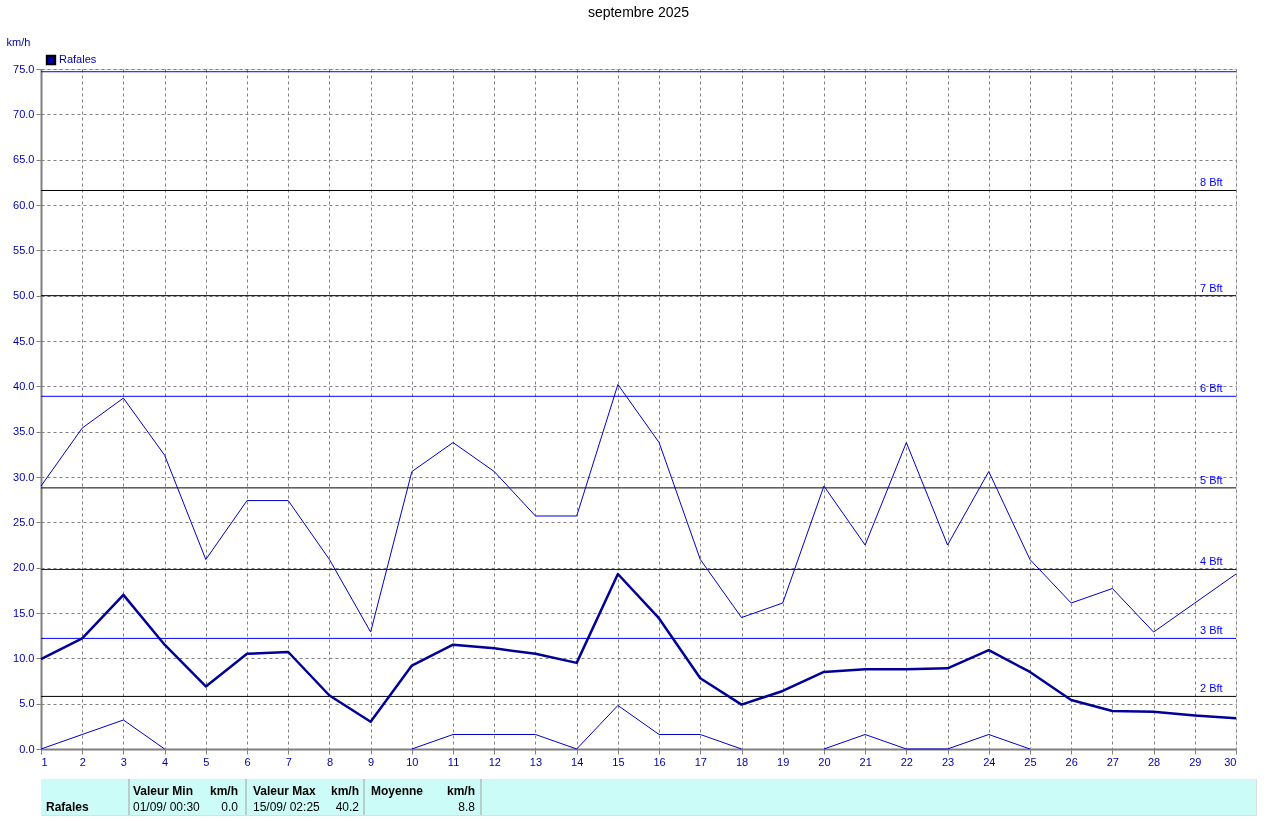 The height and width of the screenshot is (821, 1280). I want to click on text: 8.8, so click(467, 807).